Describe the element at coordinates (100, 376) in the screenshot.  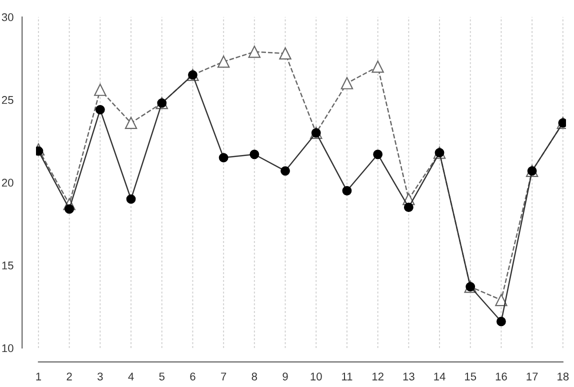
I see `x-tick-label: 3` at that location.